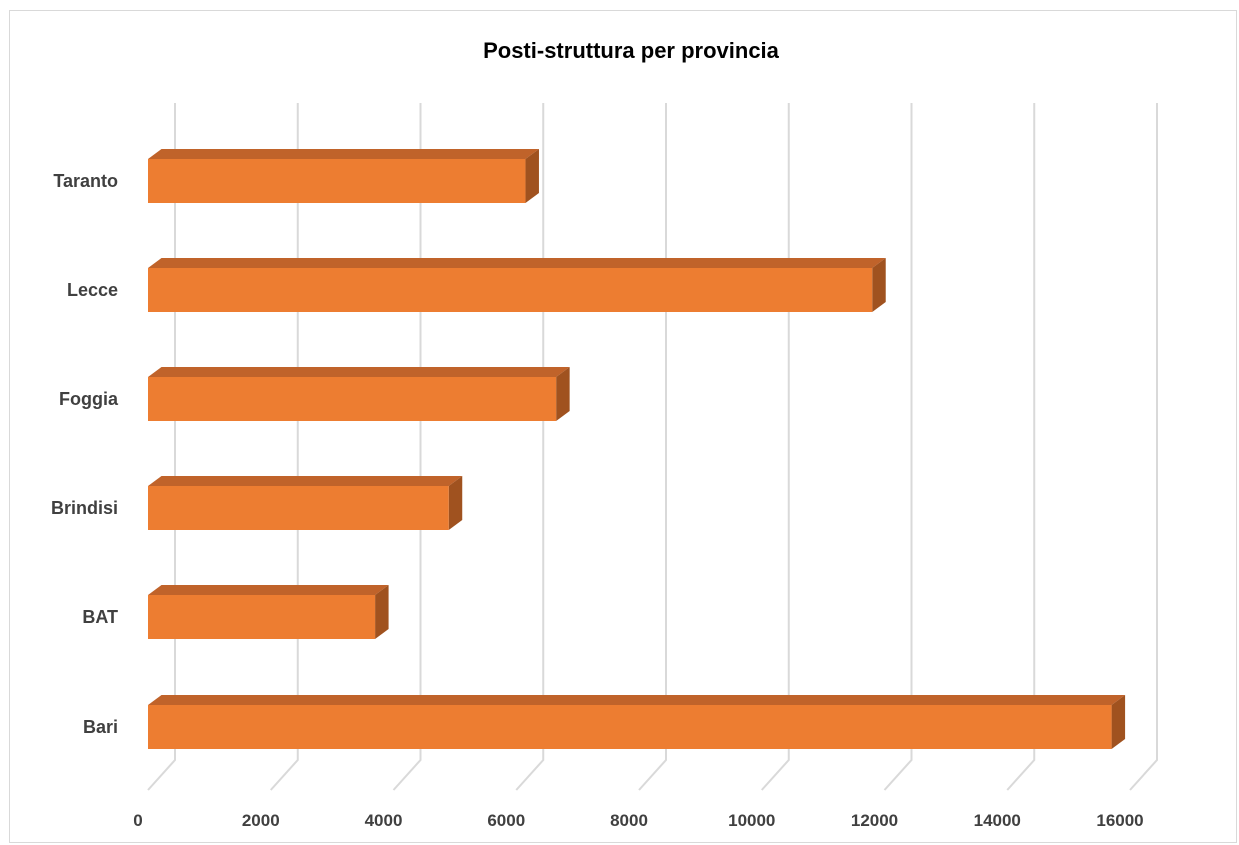  Describe the element at coordinates (997, 820) in the screenshot. I see `x-tick-label: 14000` at that location.